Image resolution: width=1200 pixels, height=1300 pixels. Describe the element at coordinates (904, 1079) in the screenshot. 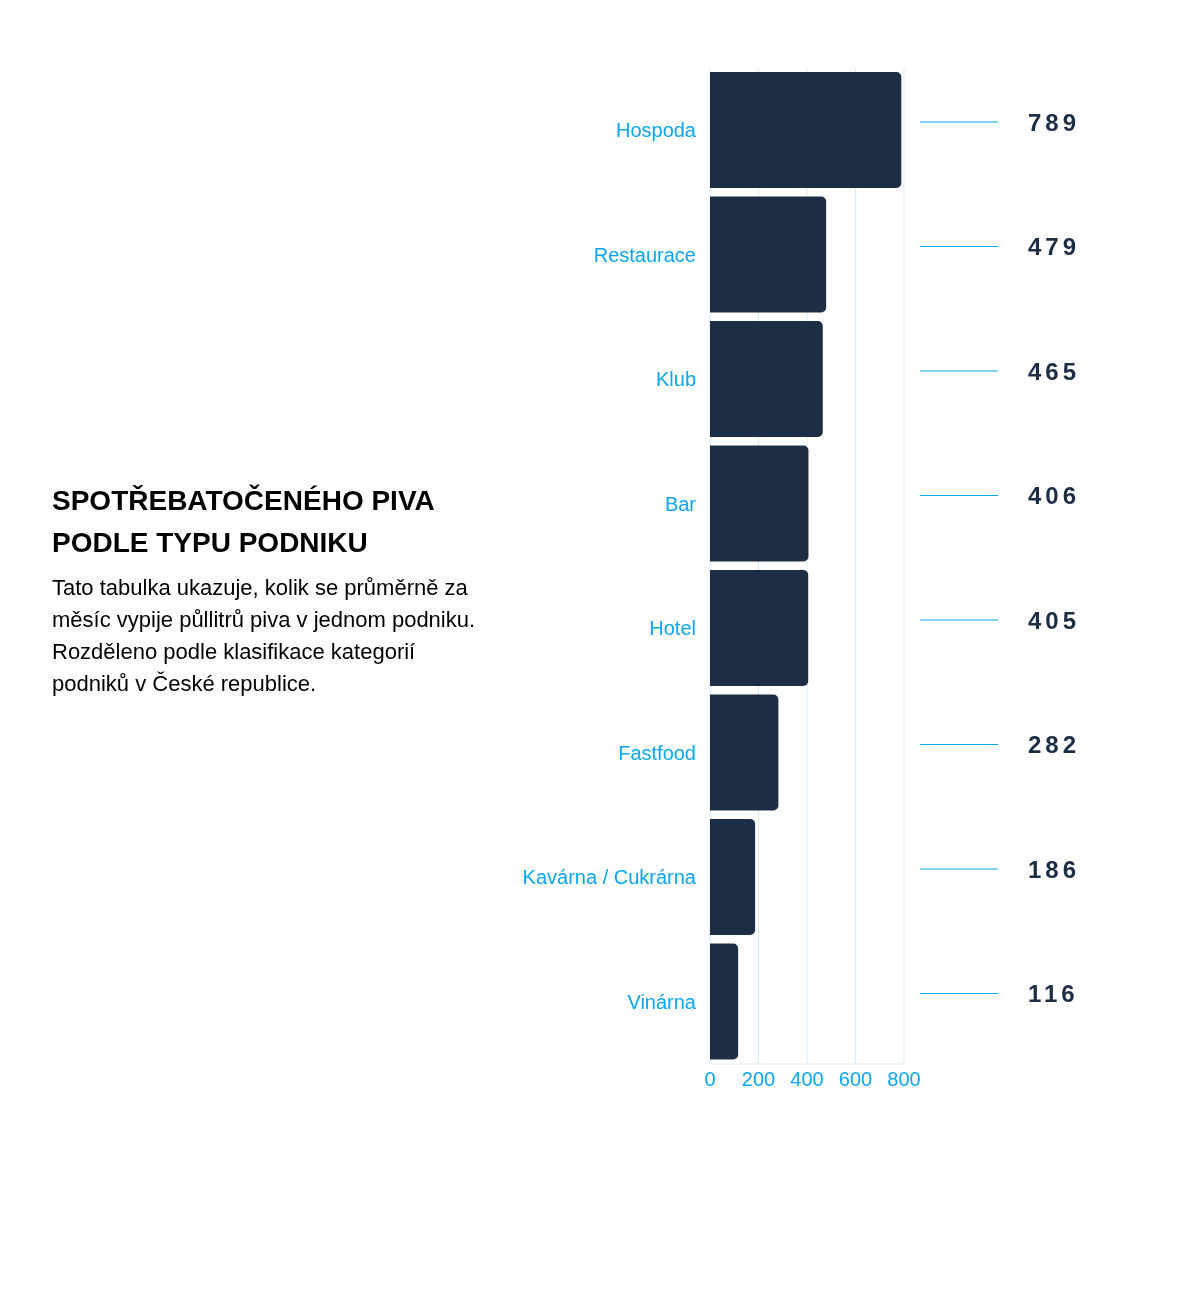

I see `x-tick-label: 800` at that location.